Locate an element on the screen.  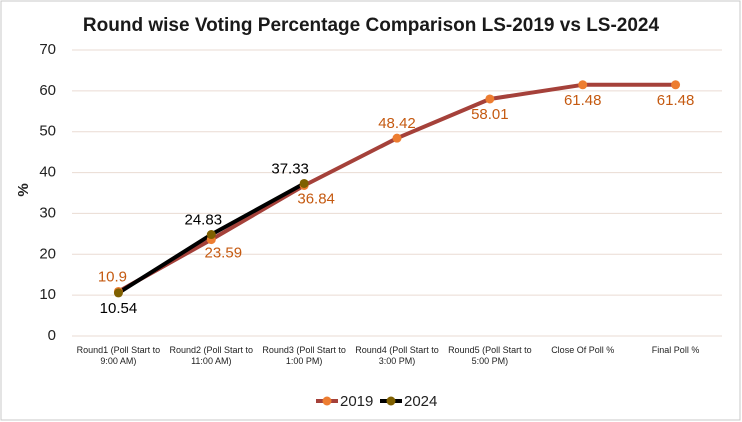
data-label: 36.84 is located at coordinates (316, 198).